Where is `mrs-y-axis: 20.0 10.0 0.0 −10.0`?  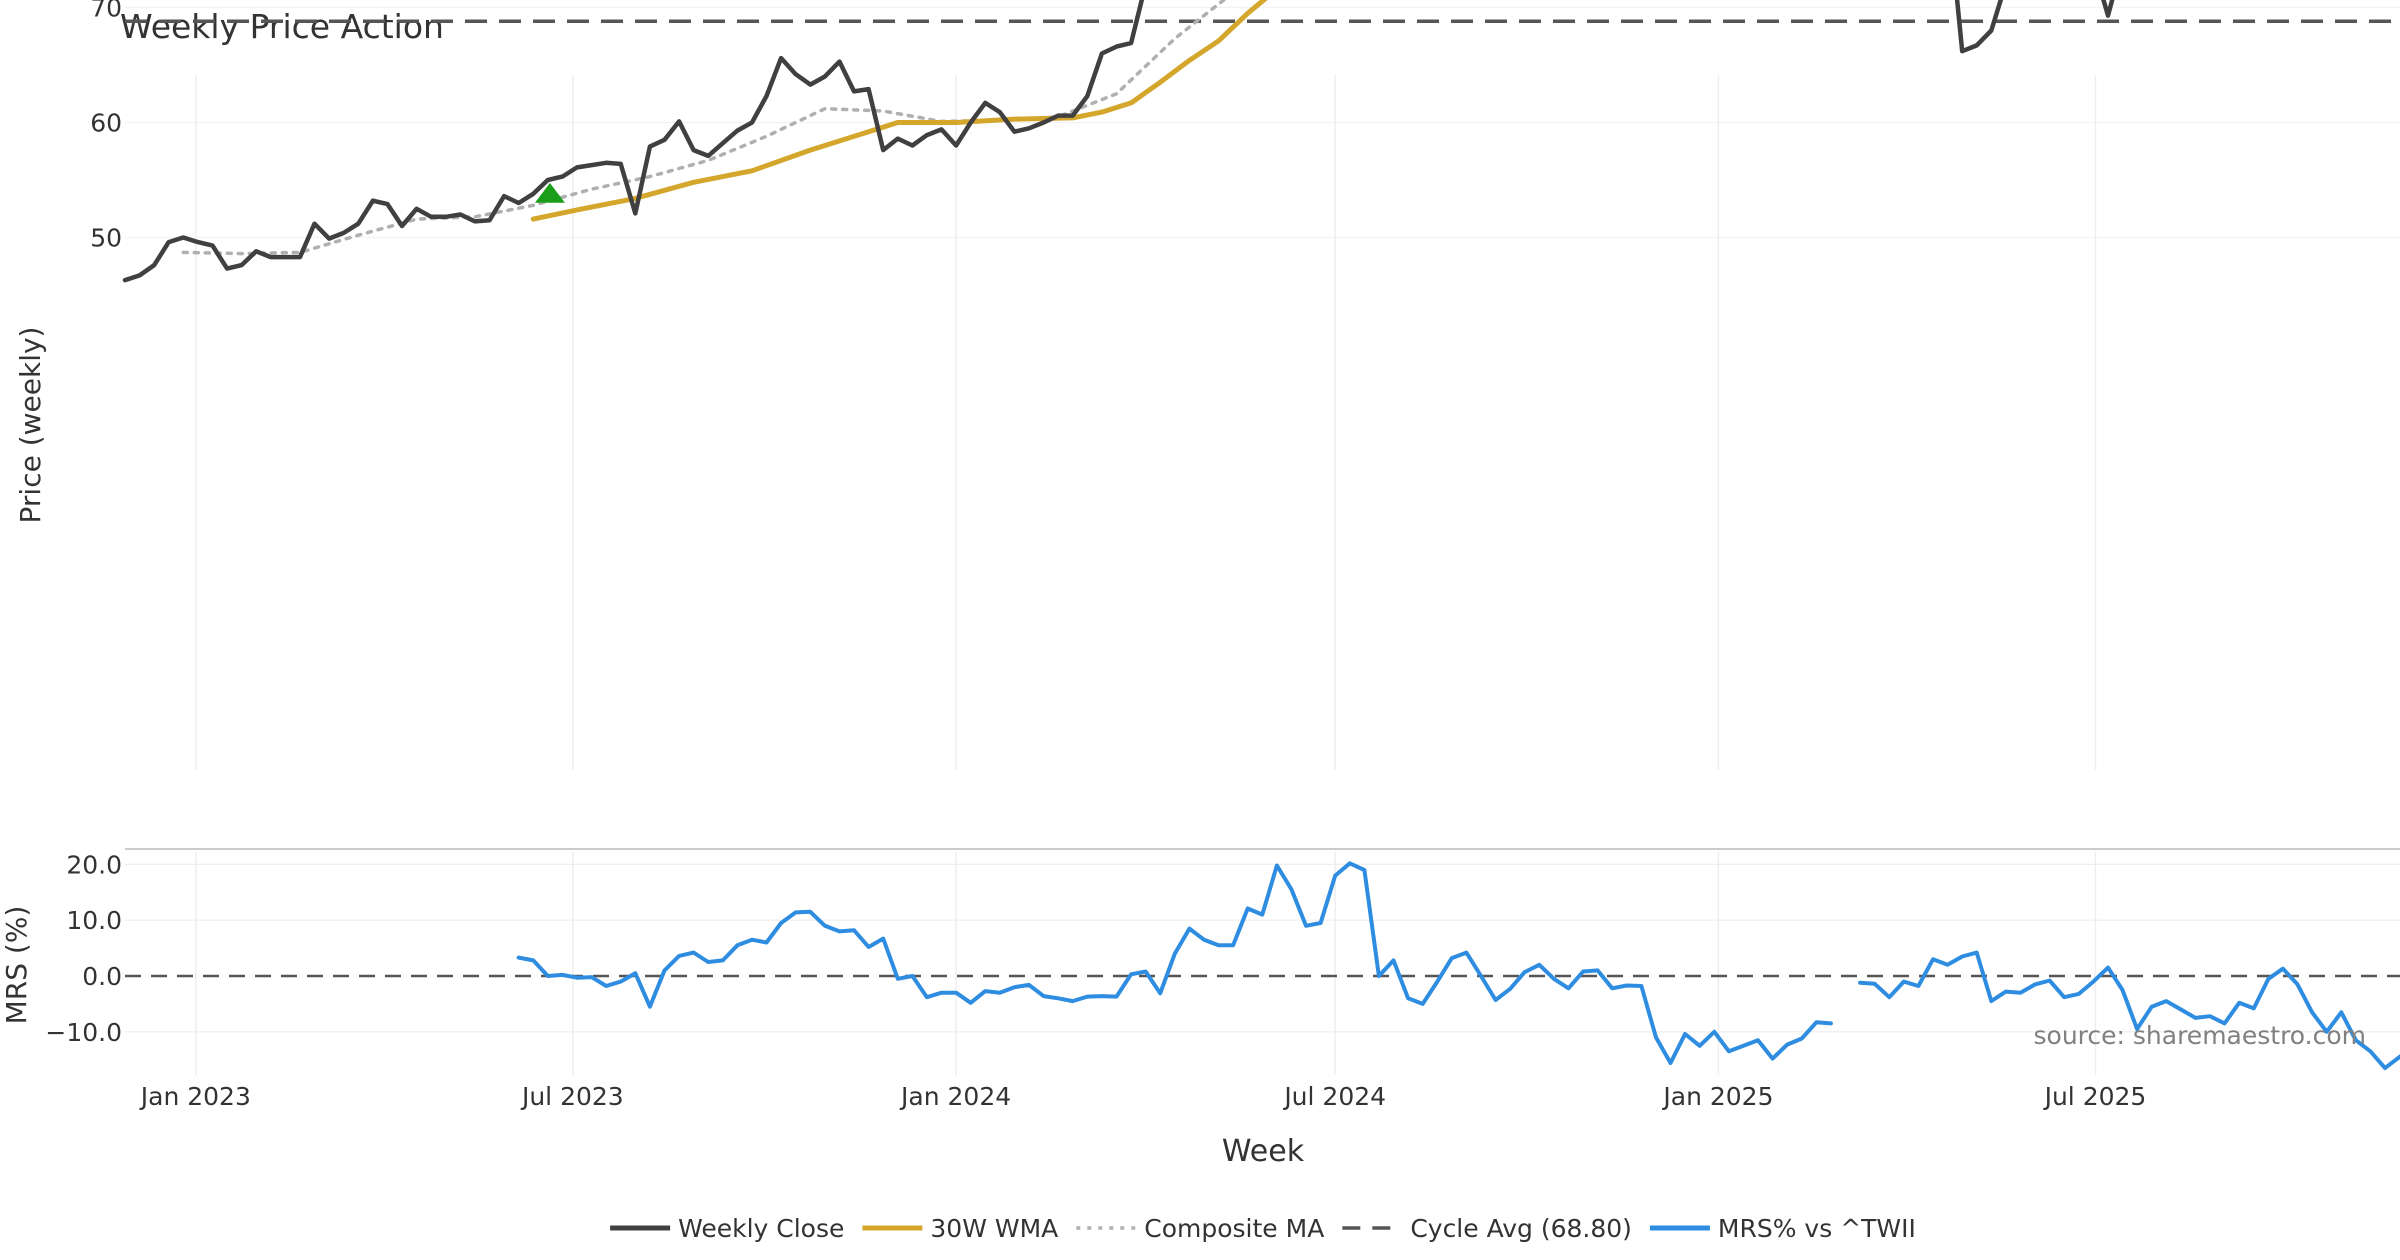
mrs-y-axis: 20.0 10.0 0.0 −10.0 is located at coordinates (83, 948).